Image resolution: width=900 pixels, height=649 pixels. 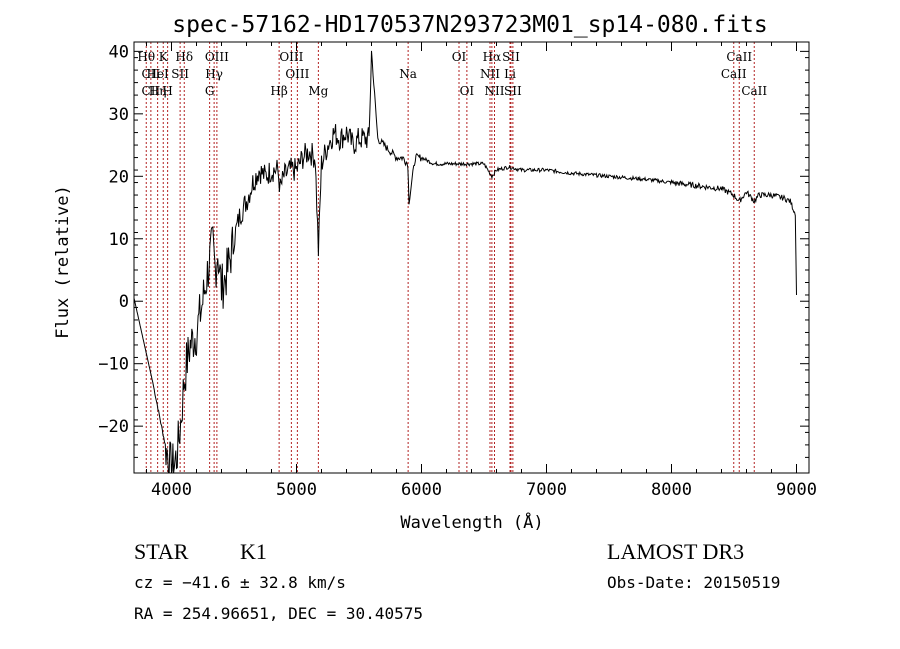 What do you see at coordinates (146, 57) in the screenshot?
I see `spectral-line-label: Hθ` at bounding box center [146, 57].